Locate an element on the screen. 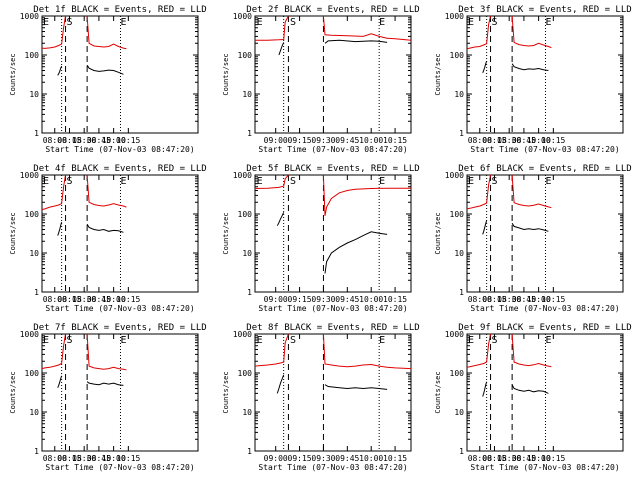 This screenshot has width=640, height=480. panel-title: Det 7f BLACK = Events, RED = LLD is located at coordinates (119, 328).